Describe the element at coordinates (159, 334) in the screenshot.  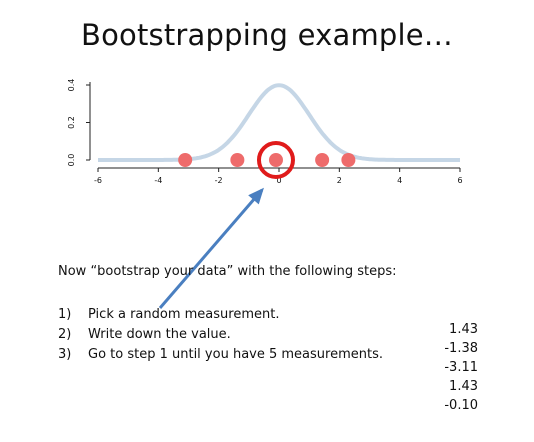
I see `step-text: Write down the value.` at that location.